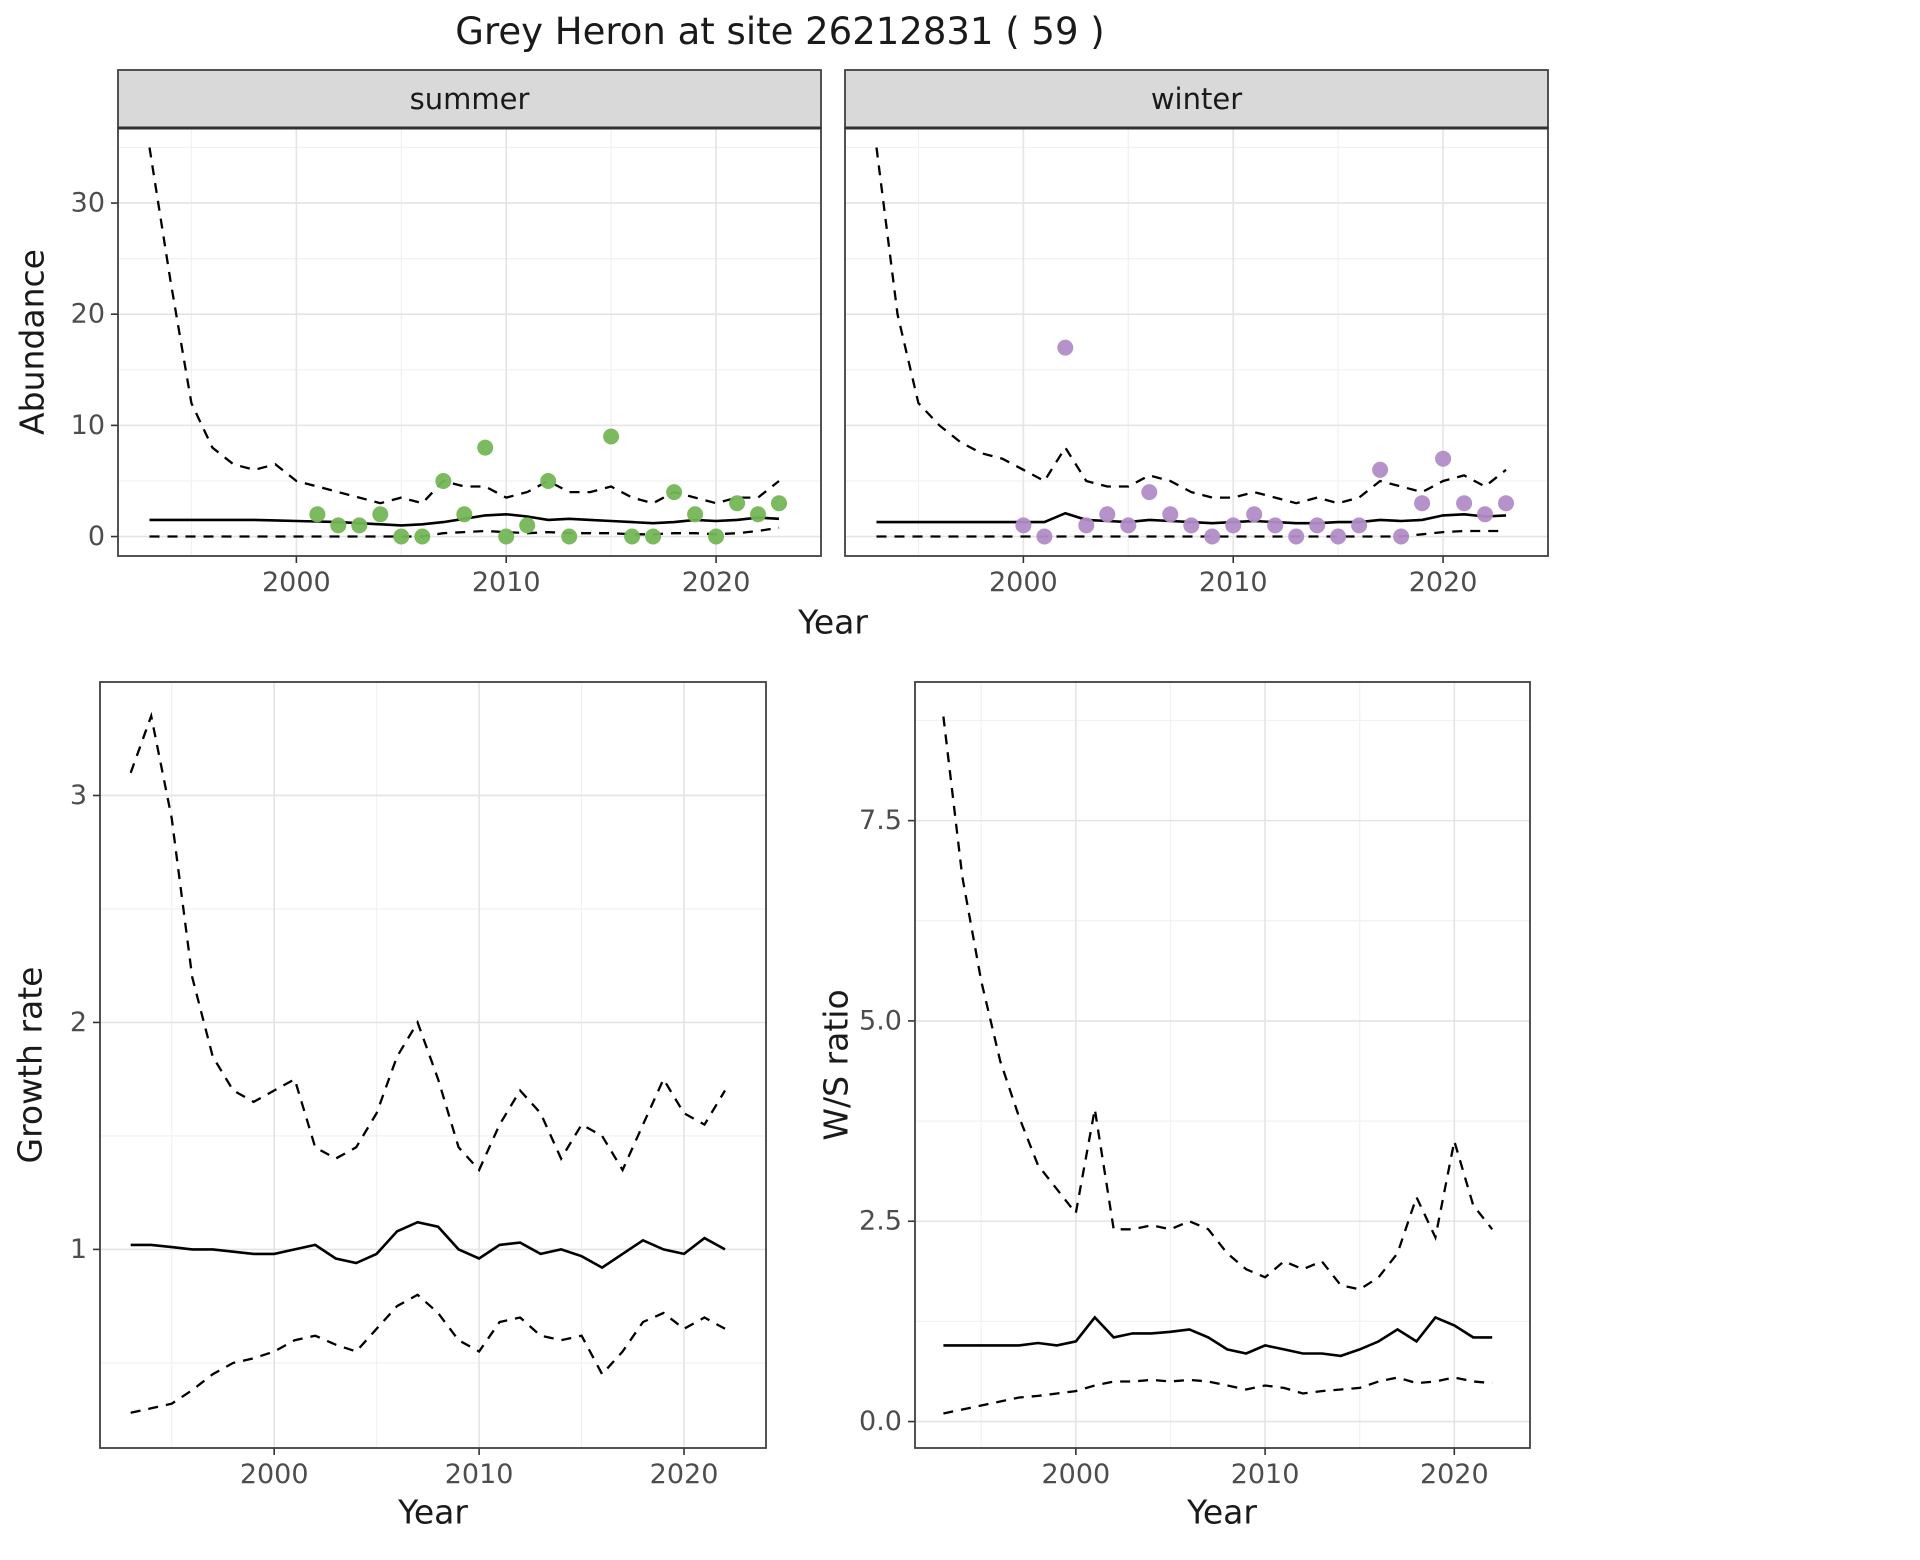 The height and width of the screenshot is (1560, 1920). What do you see at coordinates (880, 1221) in the screenshot?
I see `y-tick-label: 2.5` at bounding box center [880, 1221].